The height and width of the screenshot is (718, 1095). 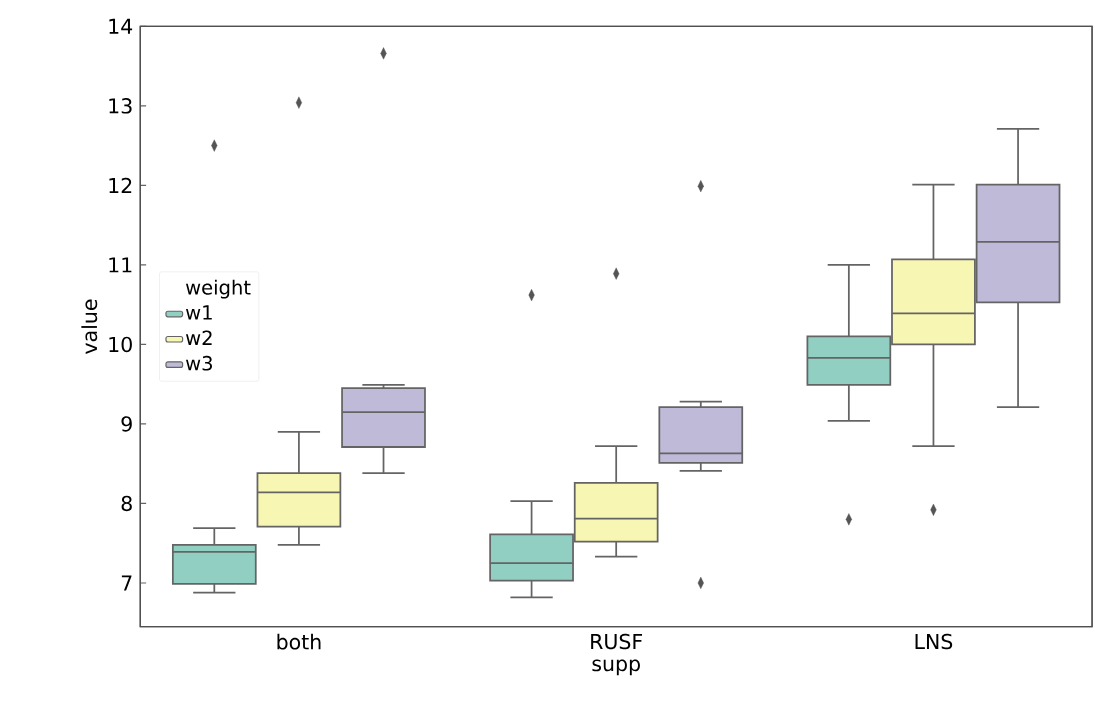 I want to click on x-tick-label: LNS, so click(x=934, y=641).